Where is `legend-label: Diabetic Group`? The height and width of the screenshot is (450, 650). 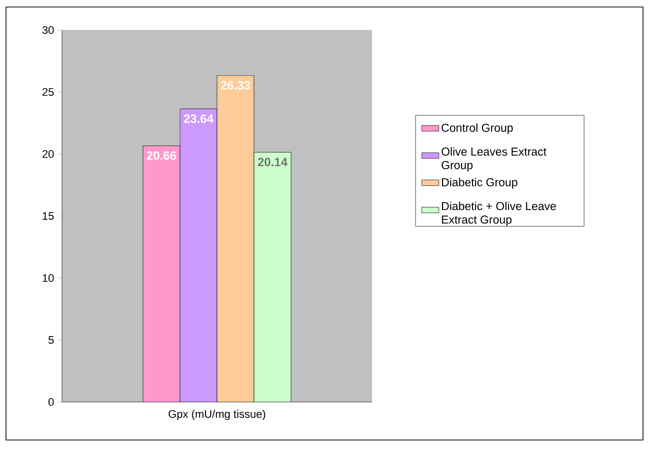
legend-label: Diabetic Group is located at coordinates (480, 183).